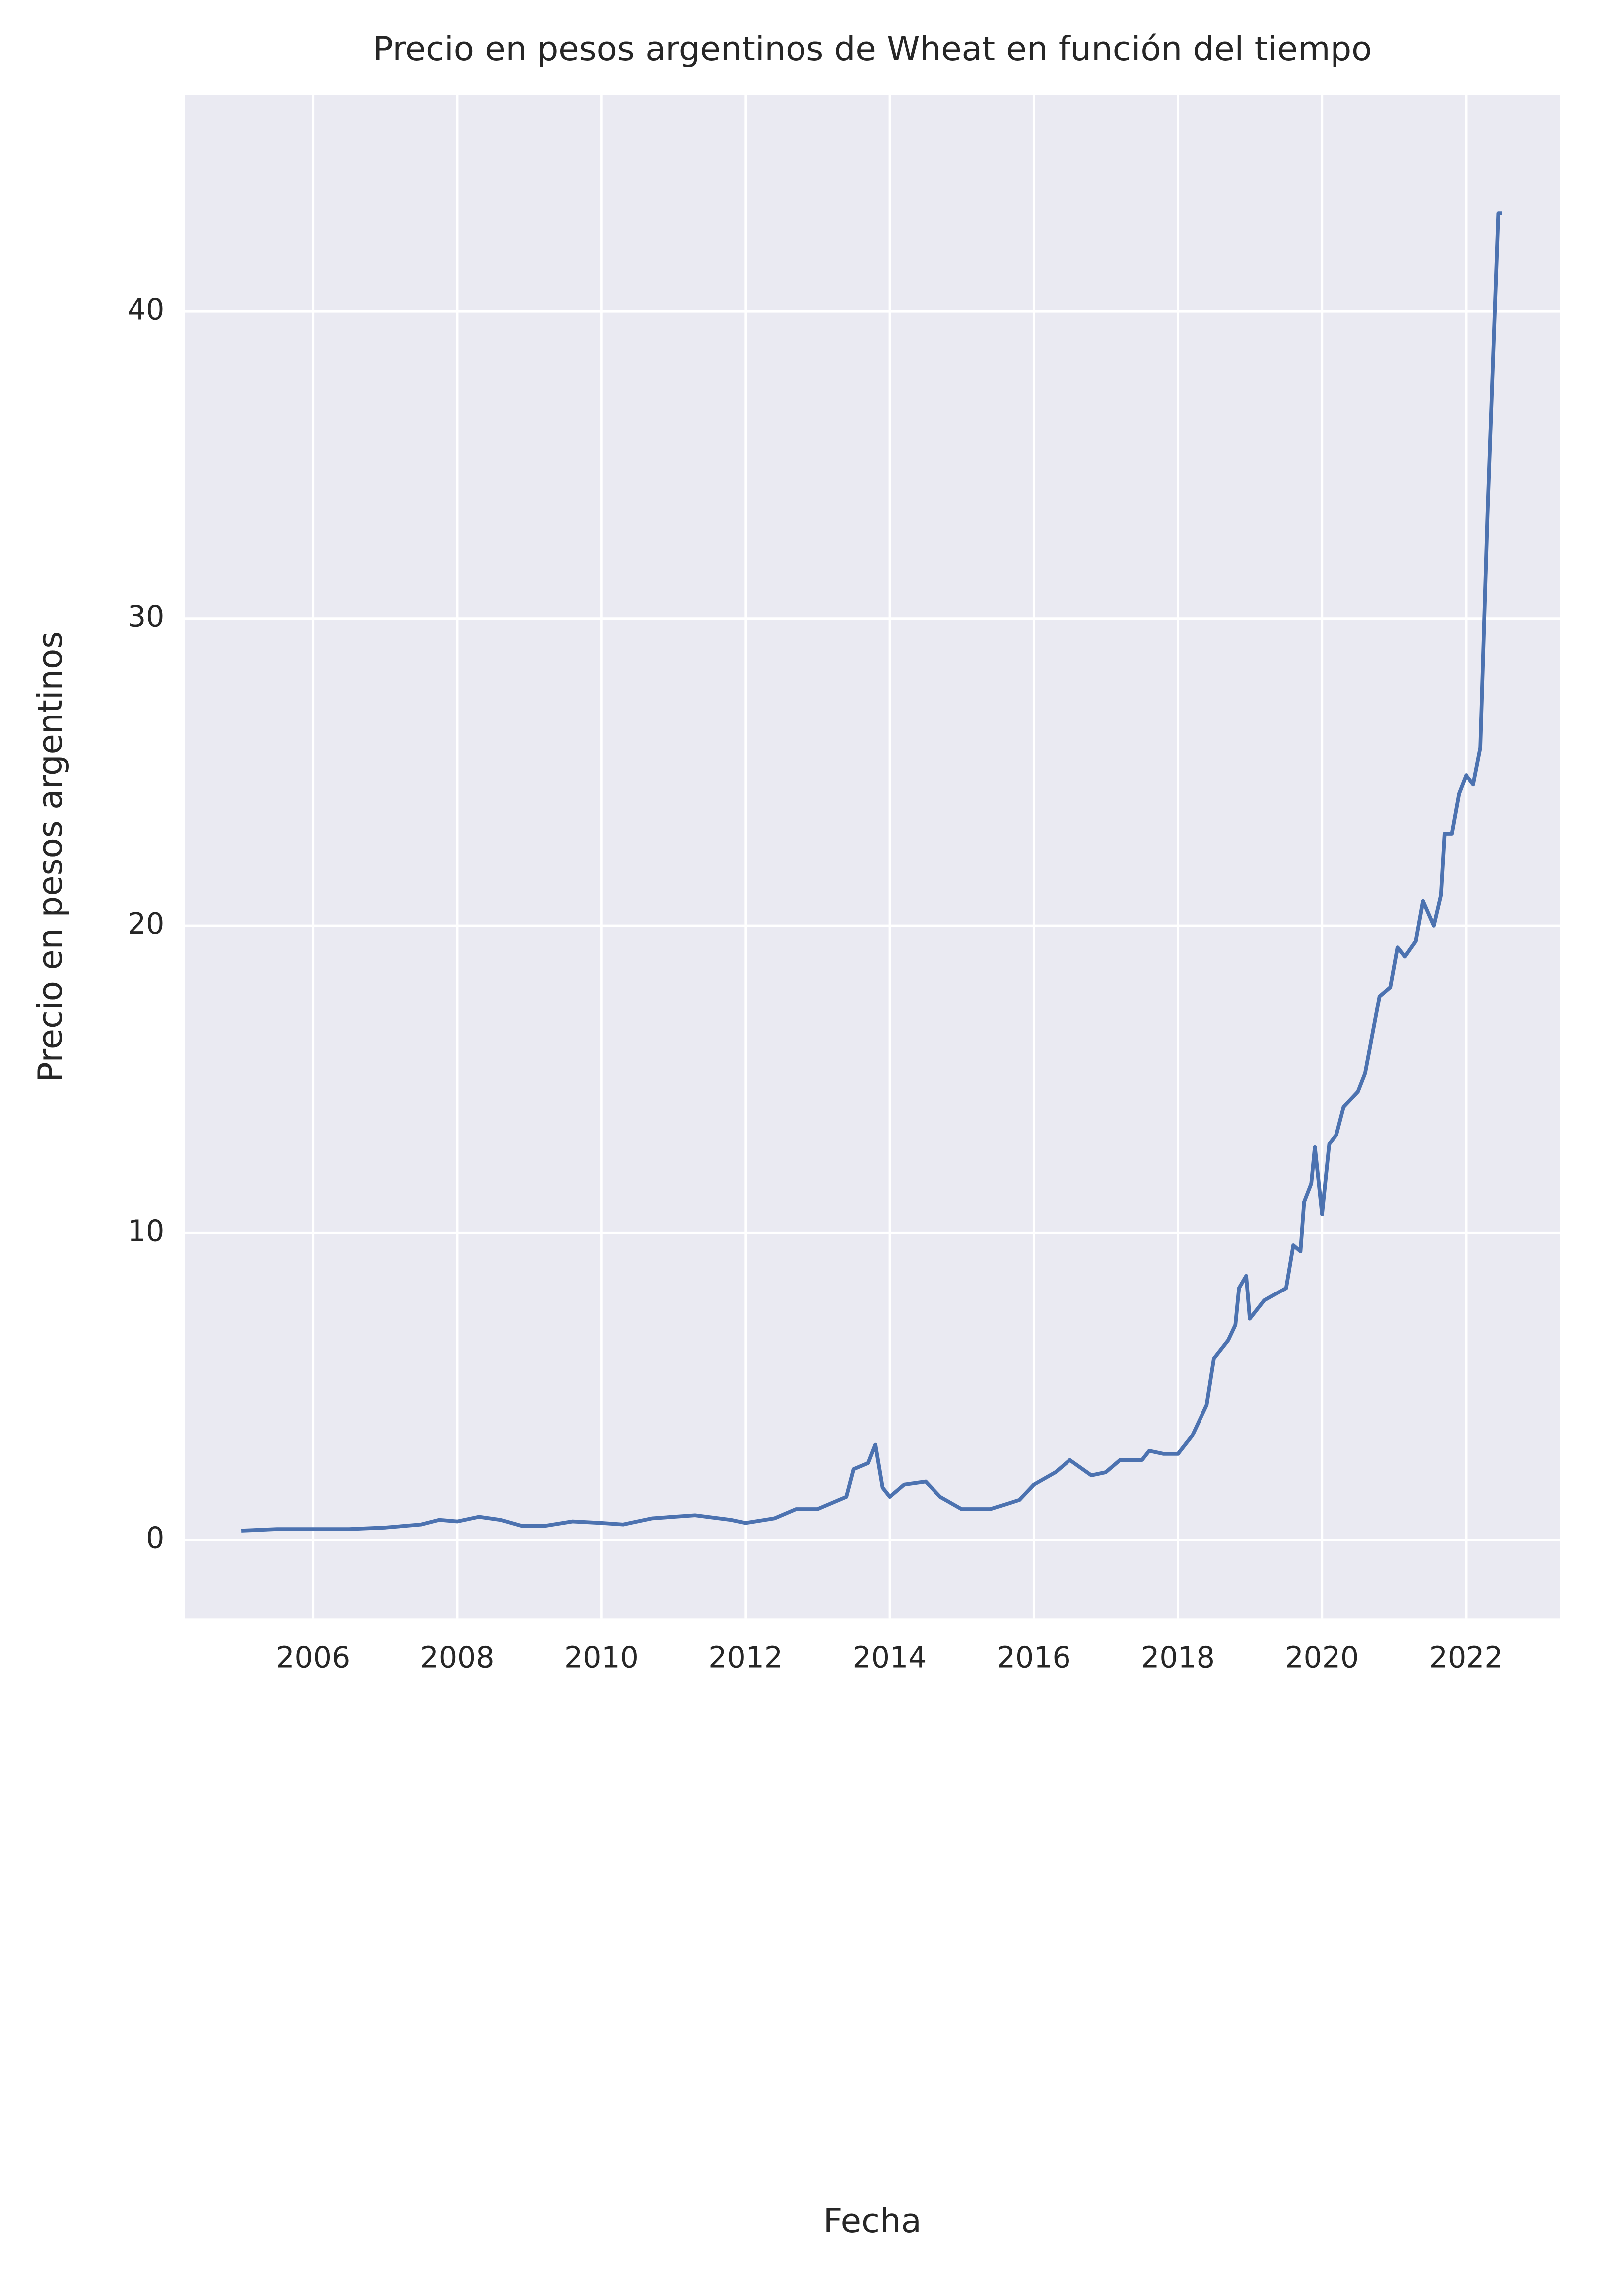  I want to click on x-tick-label: 2018, so click(1178, 1657).